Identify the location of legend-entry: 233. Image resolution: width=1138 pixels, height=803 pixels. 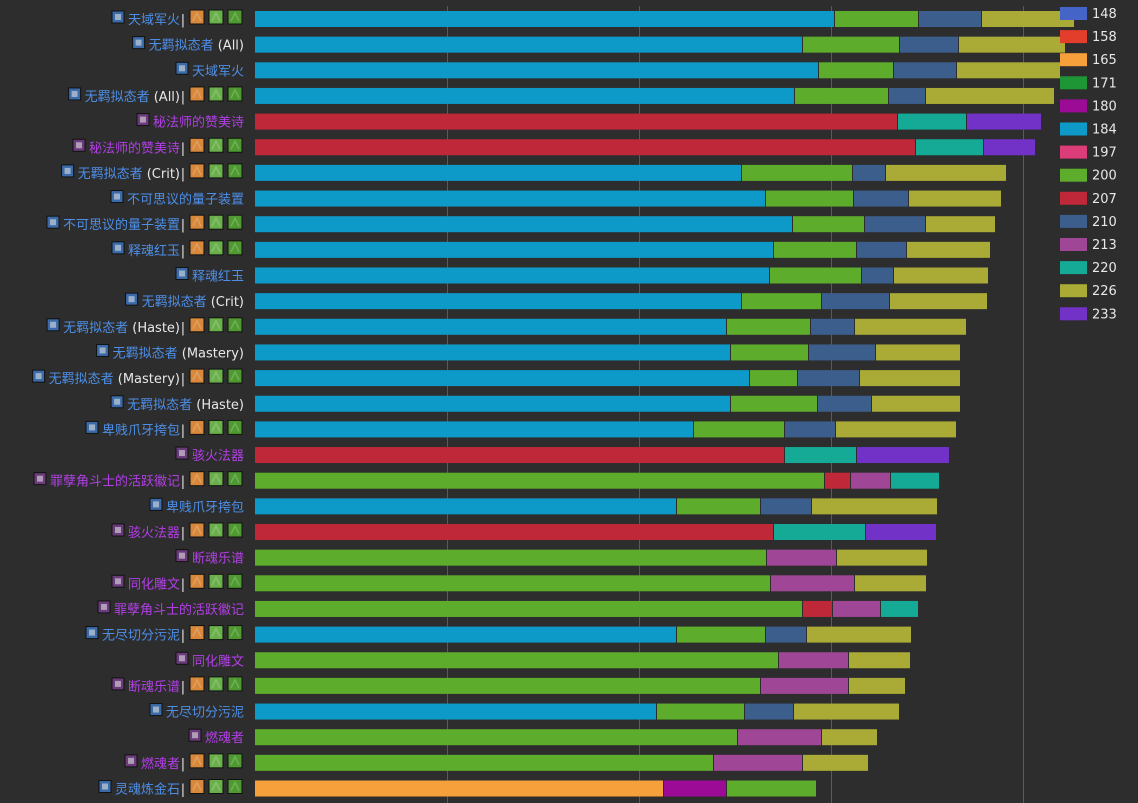
(1088, 314).